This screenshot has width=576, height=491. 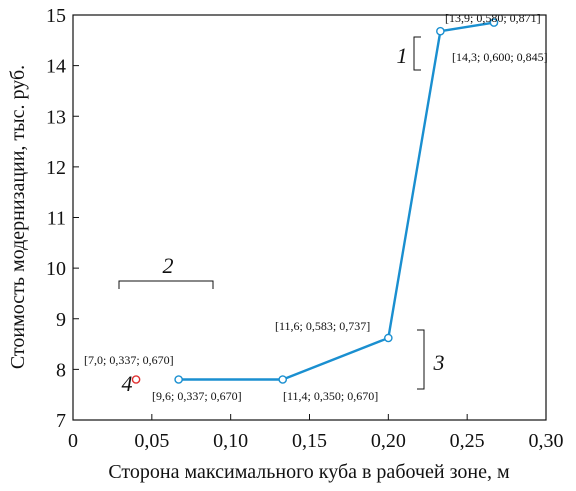 What do you see at coordinates (388, 441) in the screenshot?
I see `x-tick-label: 0,20` at bounding box center [388, 441].